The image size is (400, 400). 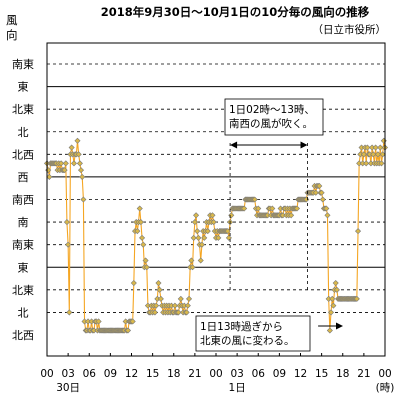 What do you see at coordinates (234, 145) in the screenshot?
I see `annotation-1-arrow-left` at bounding box center [234, 145].